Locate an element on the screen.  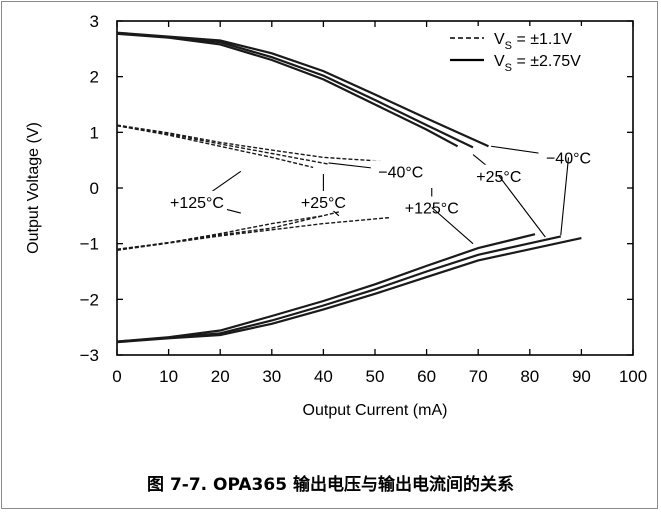
y-tick-label: −2 is located at coordinates (89, 299).